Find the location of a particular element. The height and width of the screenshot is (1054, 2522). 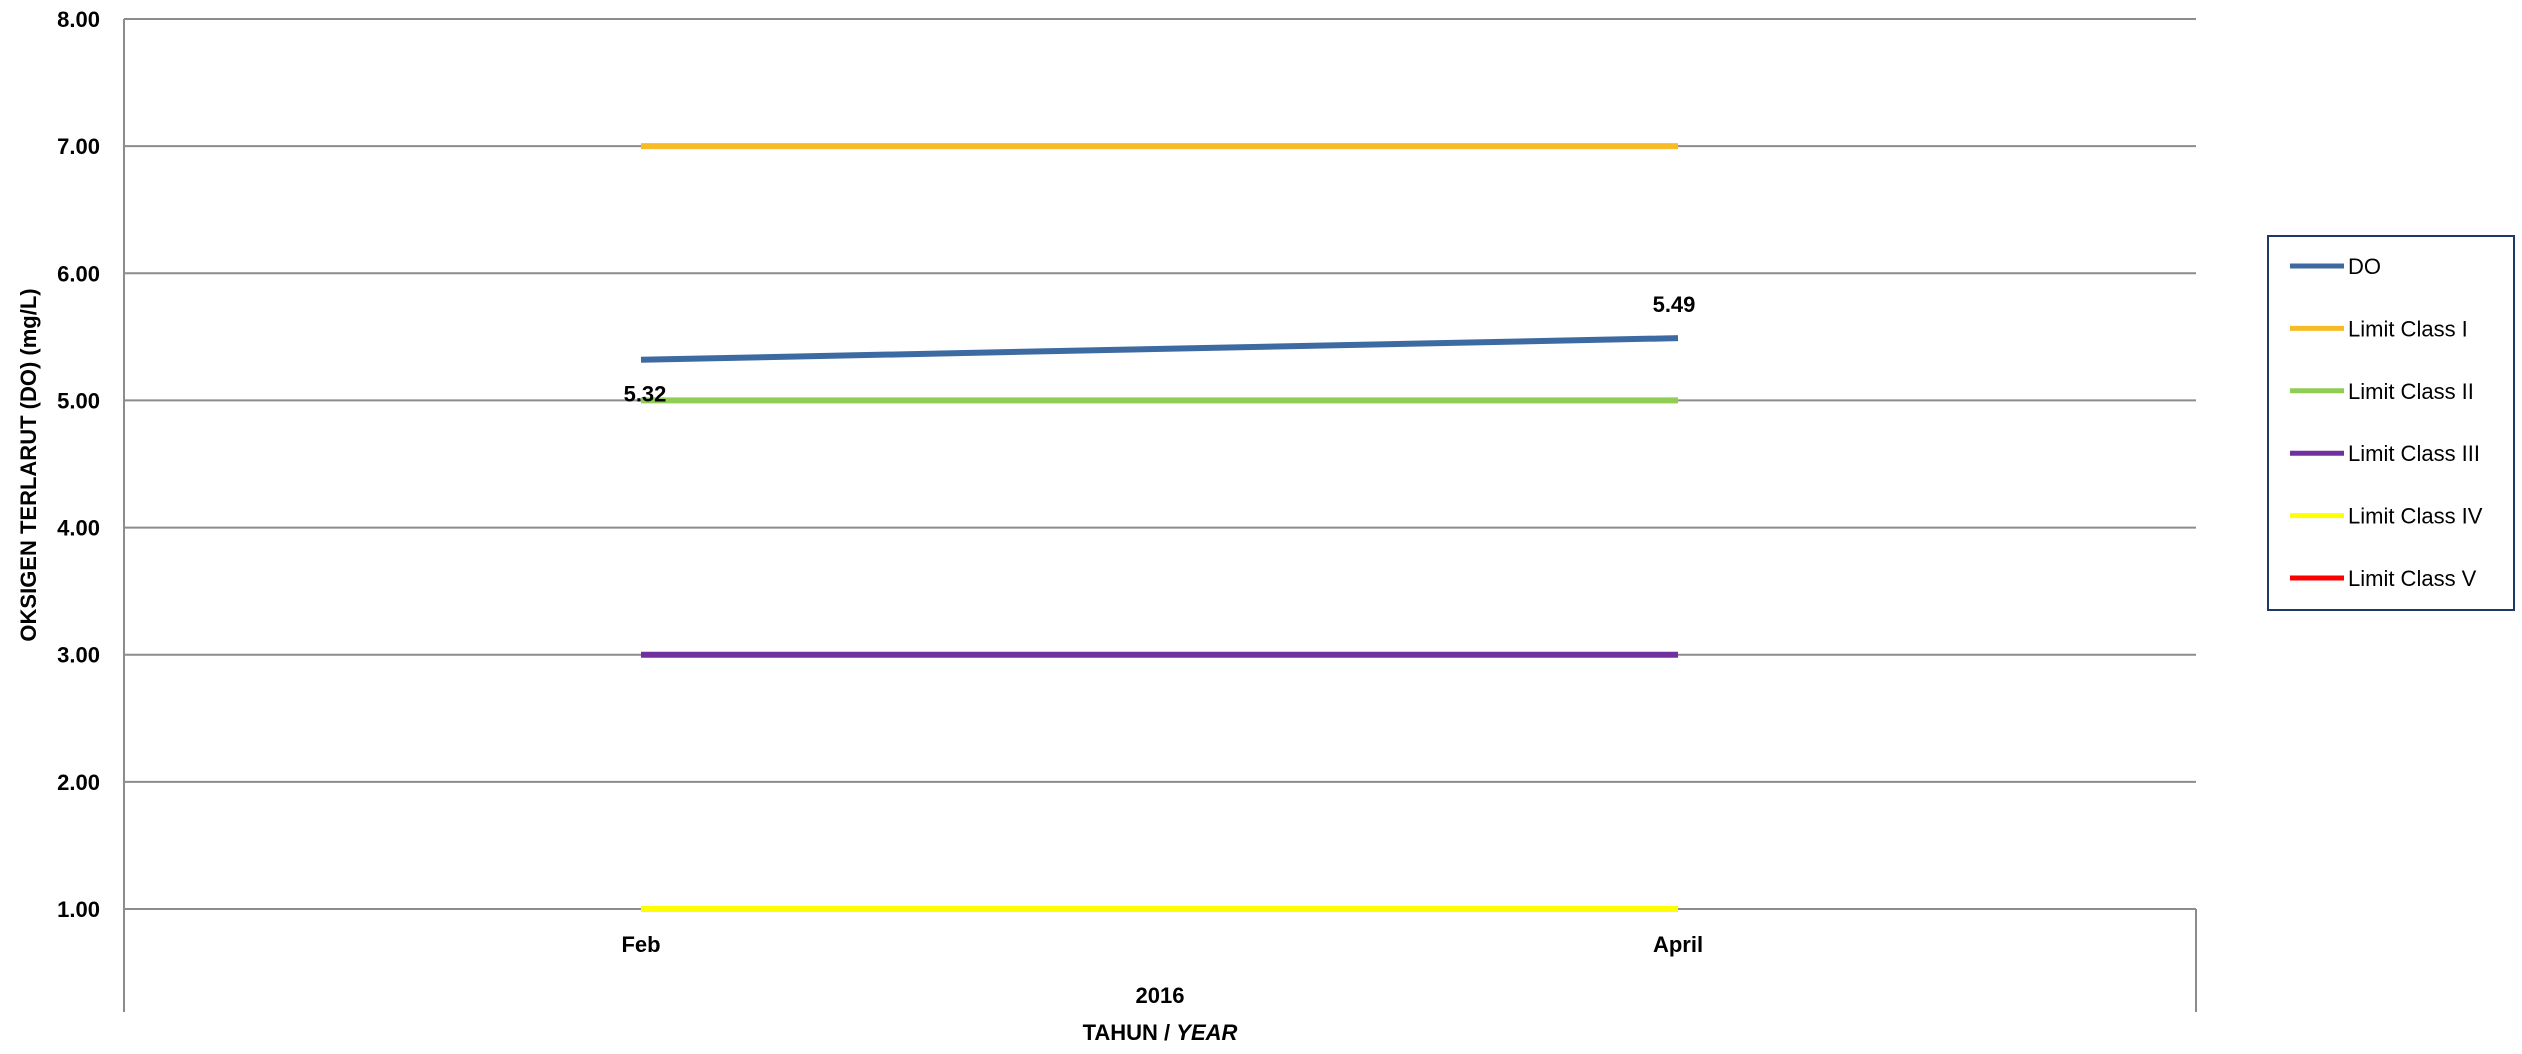

y-tick-label: 2.00 is located at coordinates (78, 782).